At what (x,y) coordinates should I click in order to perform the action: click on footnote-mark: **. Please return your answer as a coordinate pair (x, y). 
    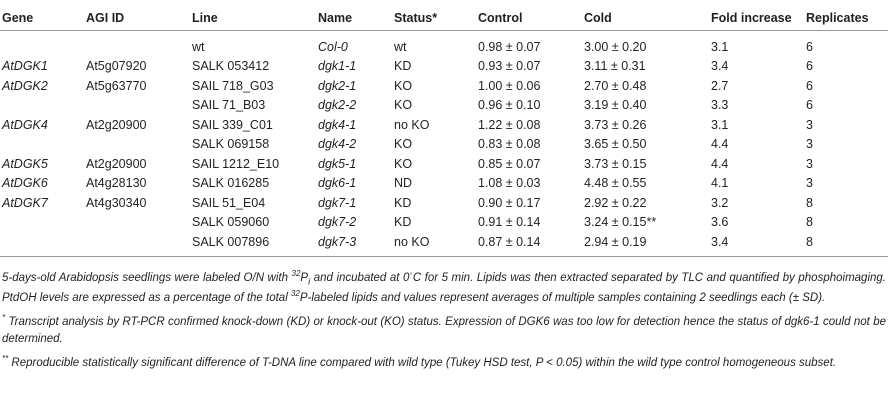
    Looking at the image, I should click on (5, 359).